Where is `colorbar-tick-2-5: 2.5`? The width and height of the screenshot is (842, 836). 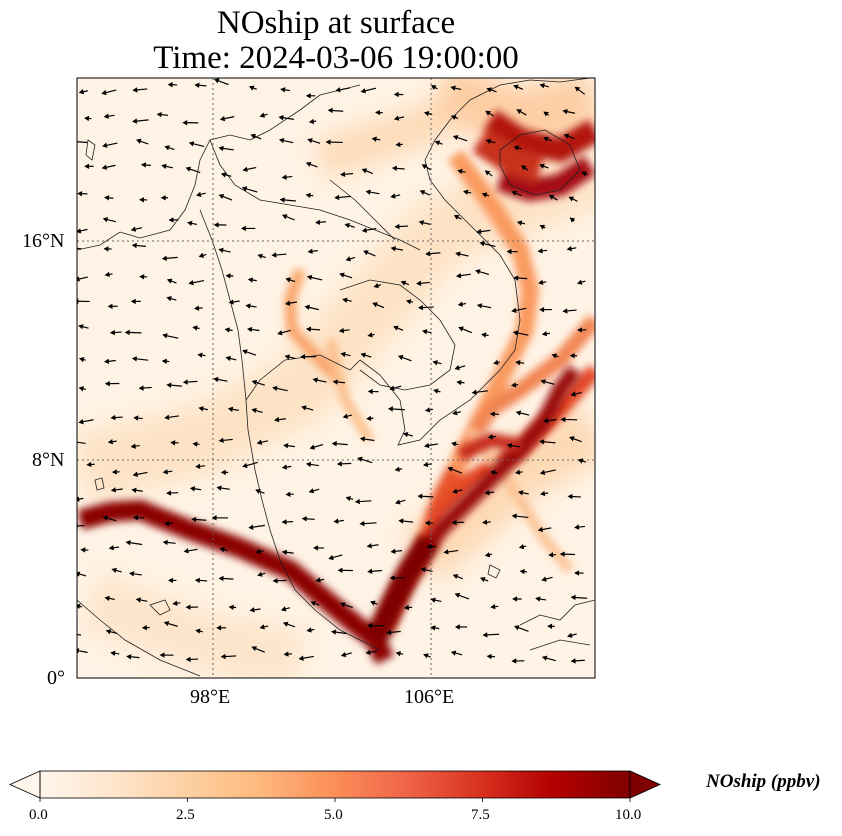 colorbar-tick-2-5: 2.5 is located at coordinates (185, 815).